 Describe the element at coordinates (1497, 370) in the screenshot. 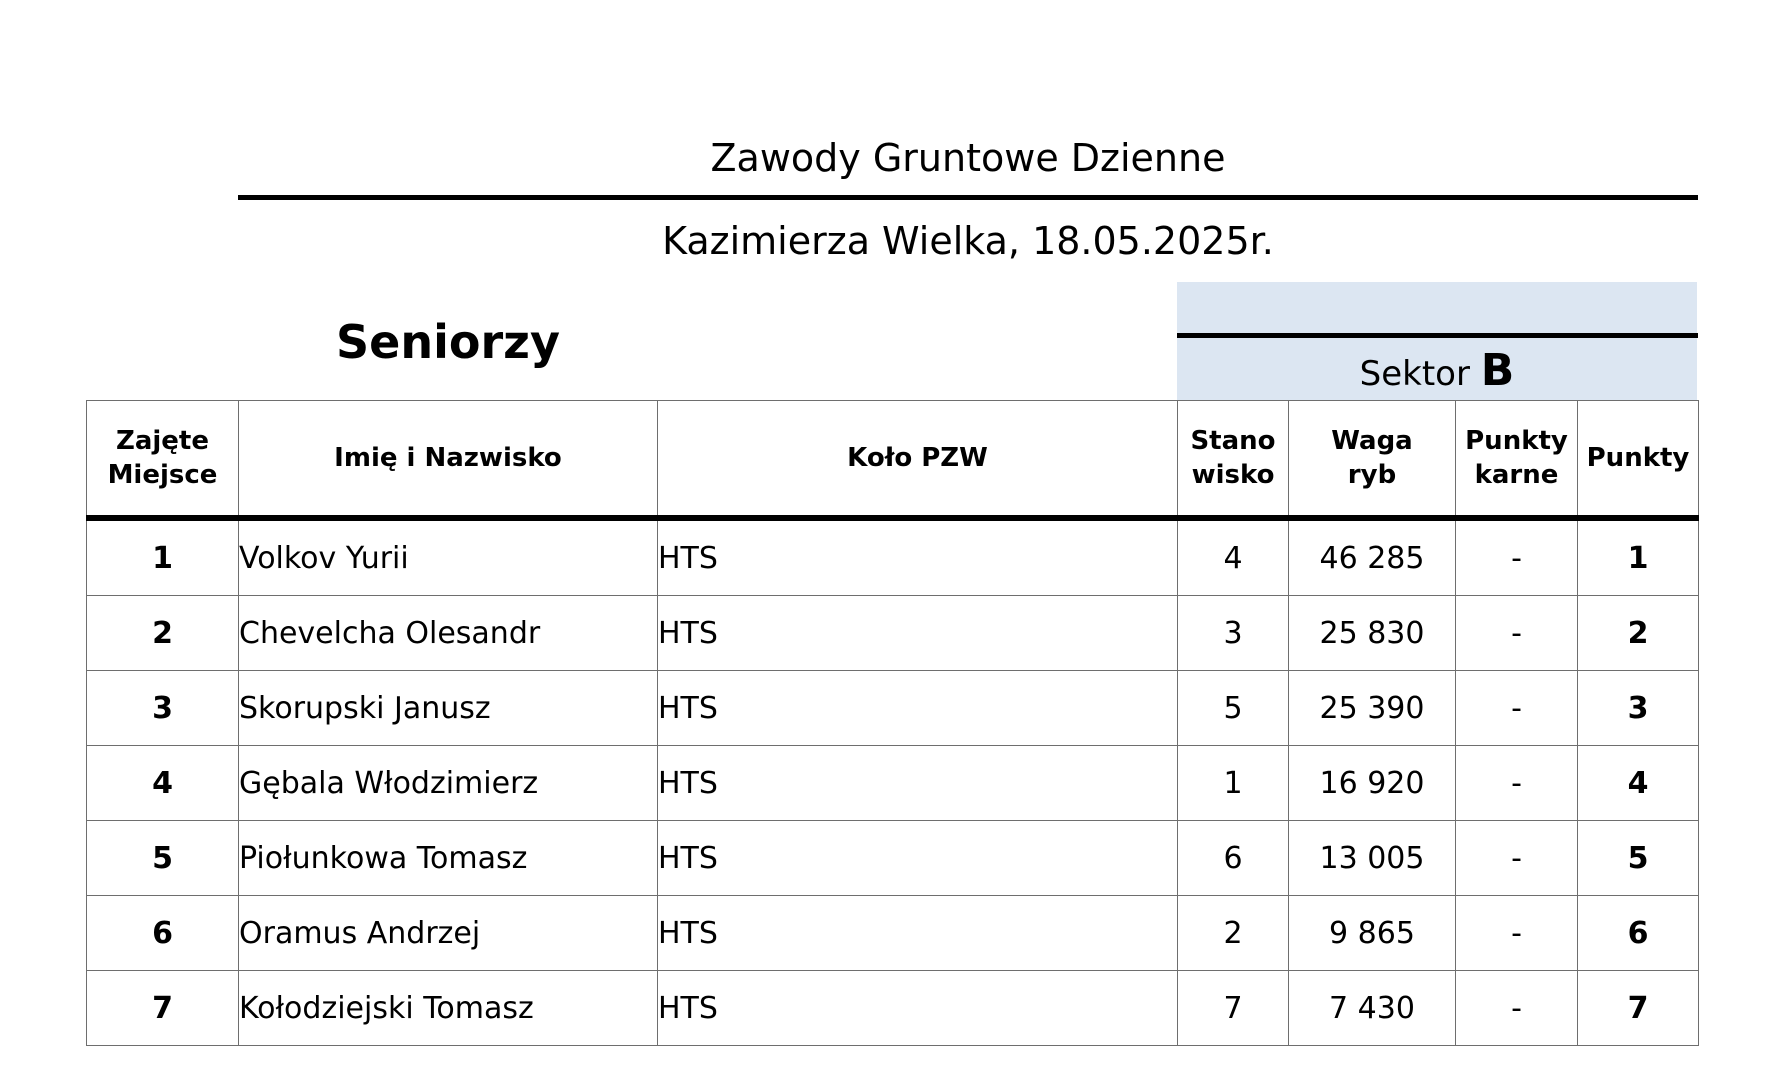

I see `sector-letter: B` at that location.